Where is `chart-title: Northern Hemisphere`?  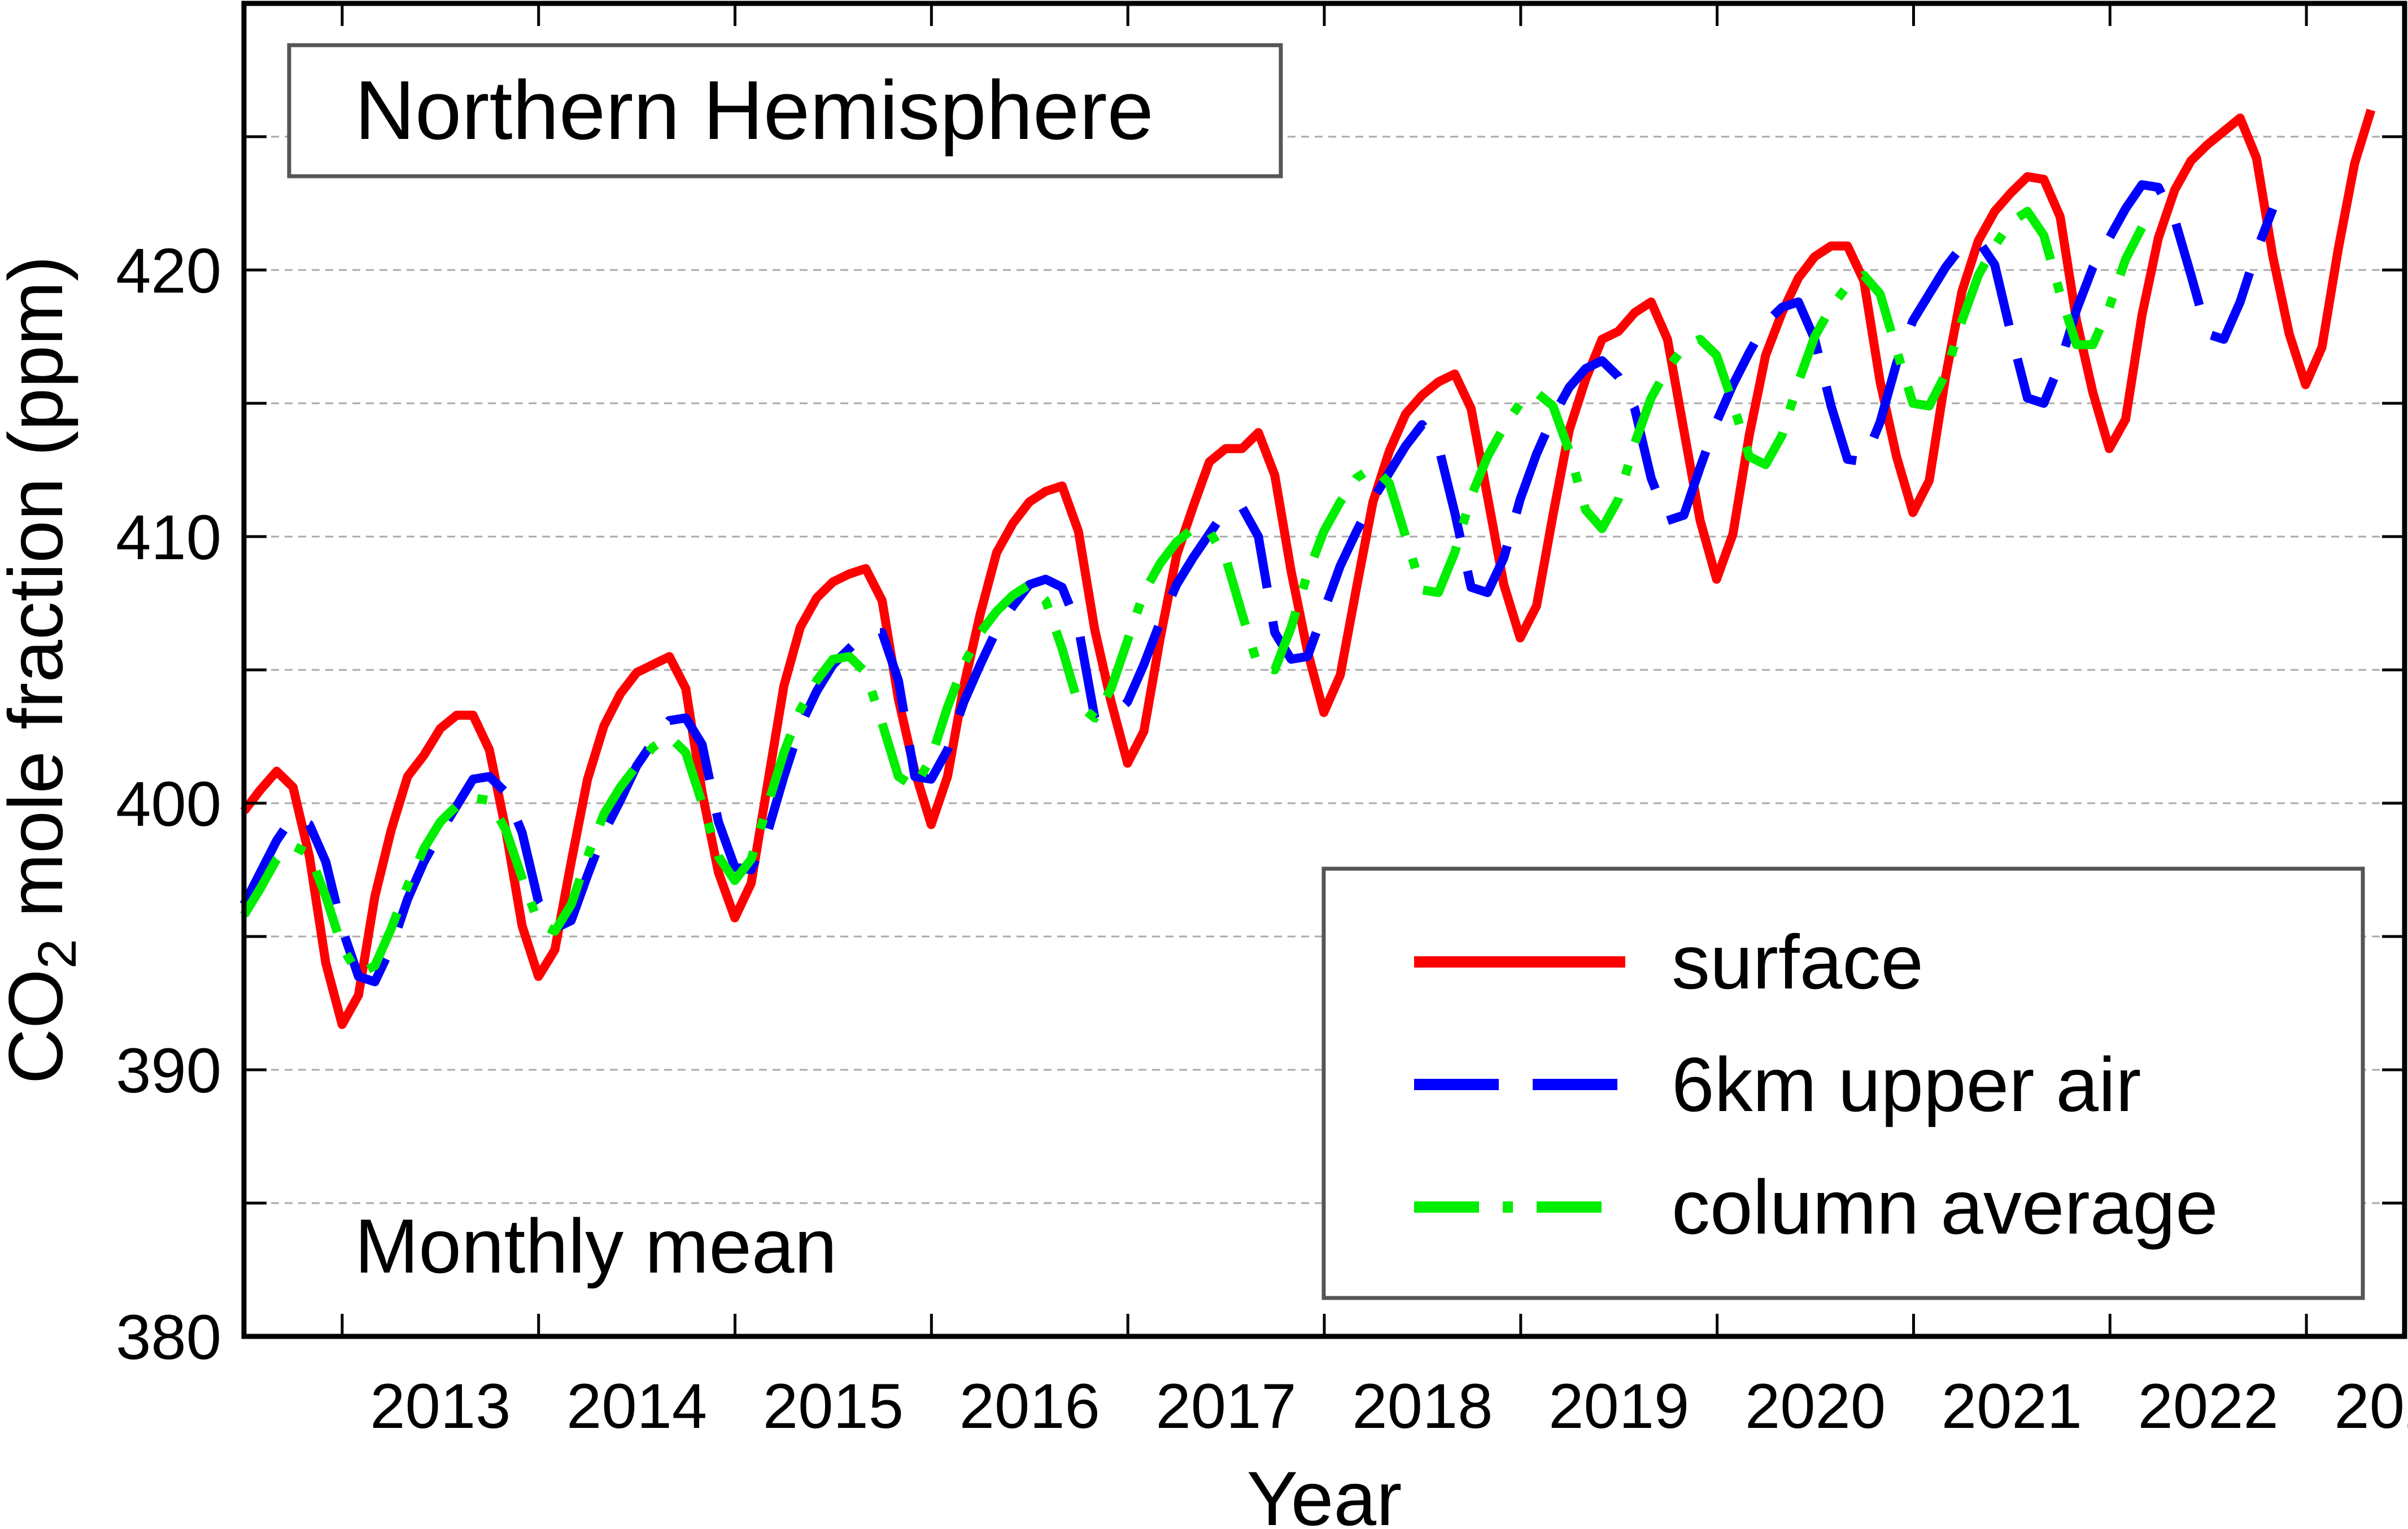
chart-title: Northern Hemisphere is located at coordinates (754, 110).